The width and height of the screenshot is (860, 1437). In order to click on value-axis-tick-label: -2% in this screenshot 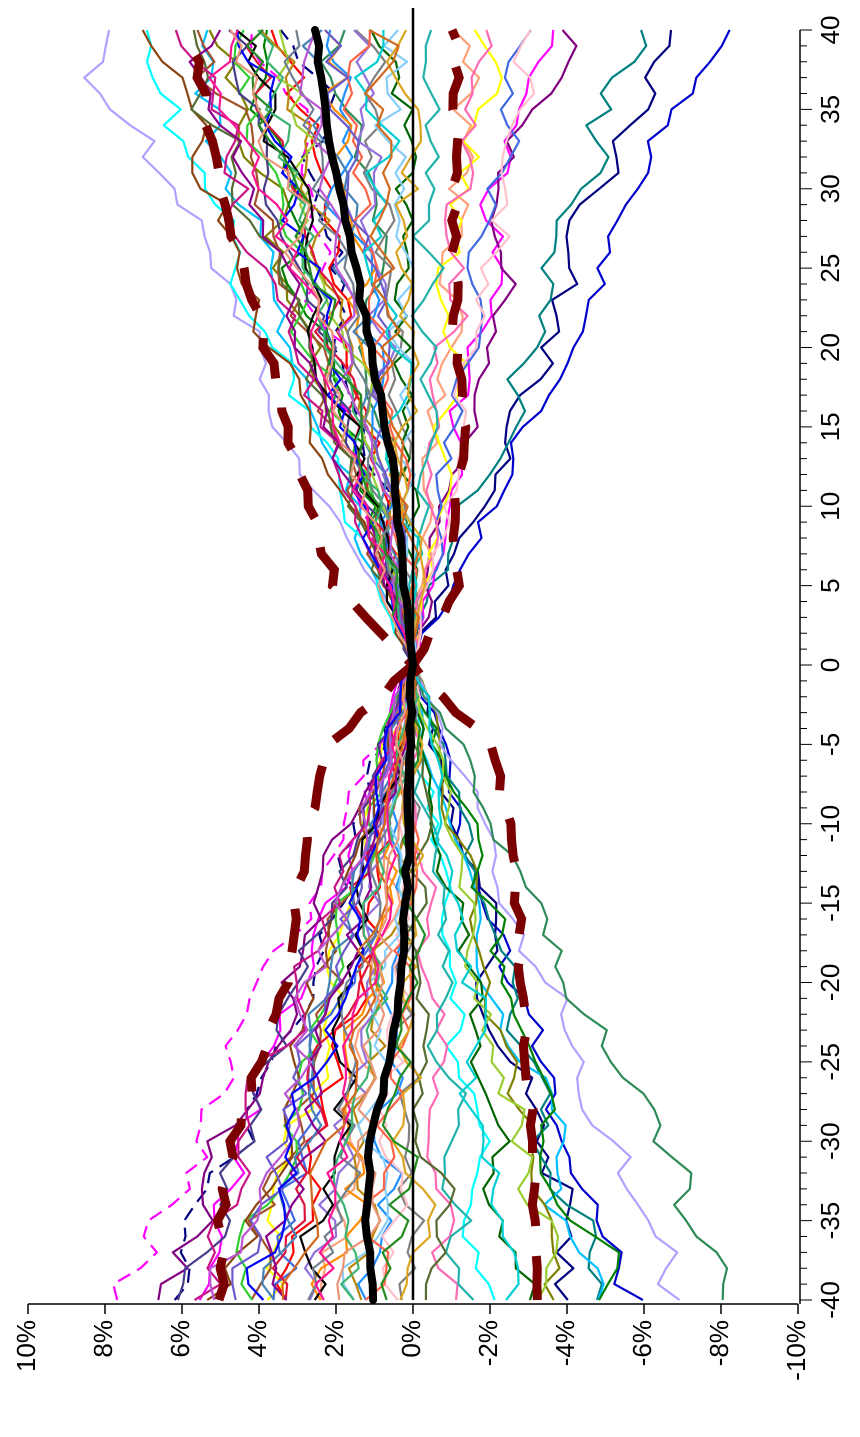, I will do `click(488, 1343)`.